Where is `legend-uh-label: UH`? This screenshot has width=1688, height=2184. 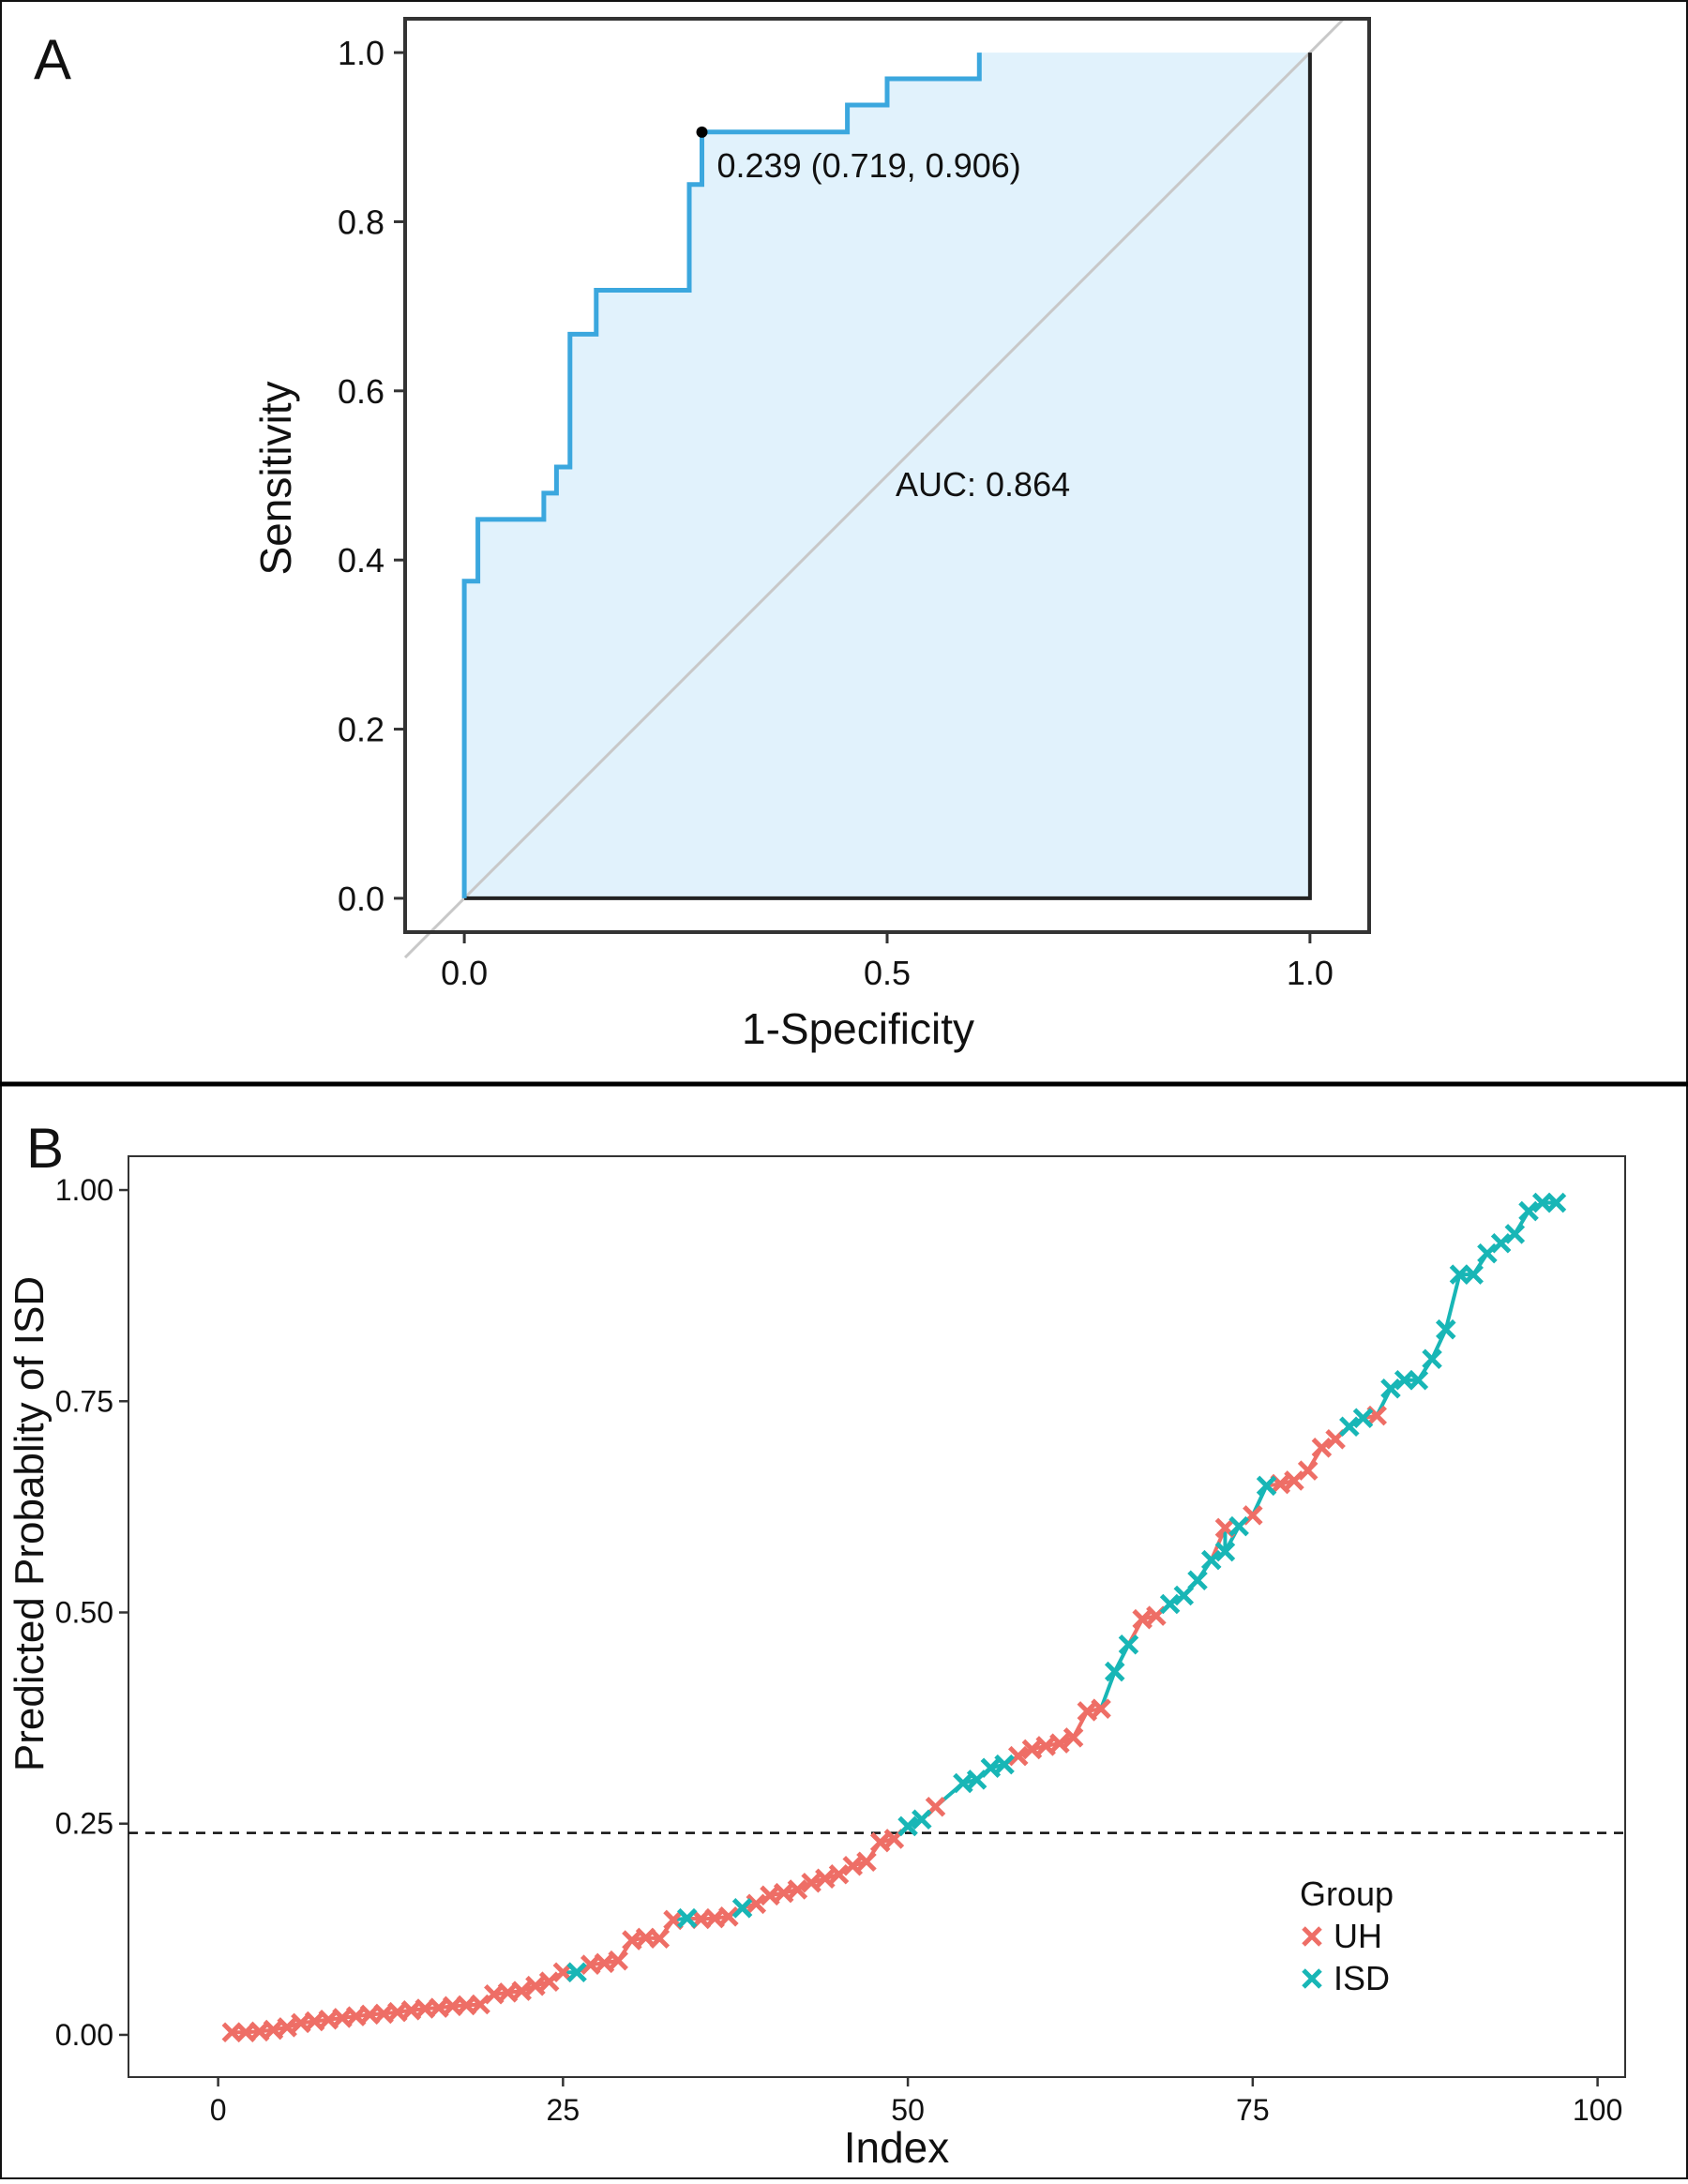 legend-uh-label: UH is located at coordinates (1358, 1936).